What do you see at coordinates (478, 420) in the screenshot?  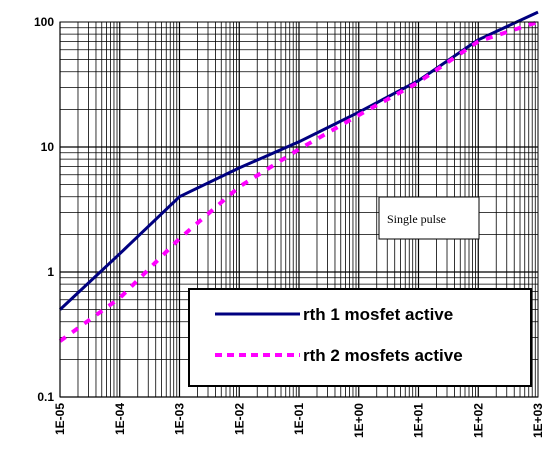 I see `x-tick-label: 1E+02` at bounding box center [478, 420].